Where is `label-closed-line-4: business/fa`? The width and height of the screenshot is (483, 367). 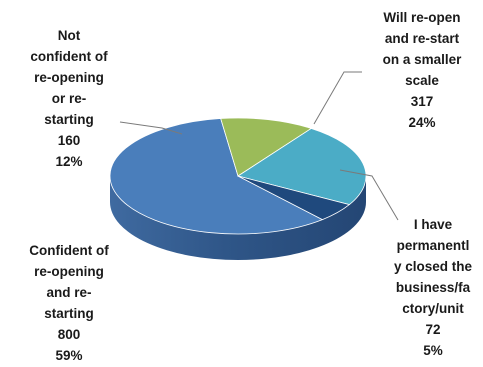 label-closed-line-4: business/fa is located at coordinates (433, 287).